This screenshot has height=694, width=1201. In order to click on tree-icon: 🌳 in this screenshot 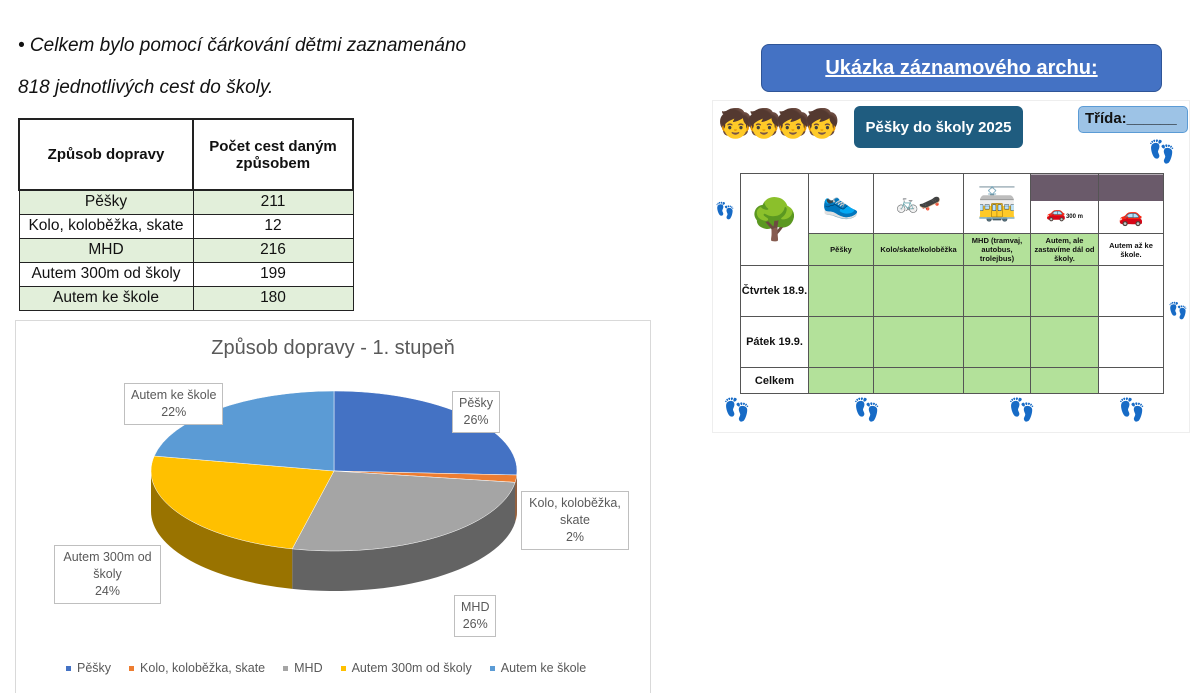, I will do `click(775, 220)`.